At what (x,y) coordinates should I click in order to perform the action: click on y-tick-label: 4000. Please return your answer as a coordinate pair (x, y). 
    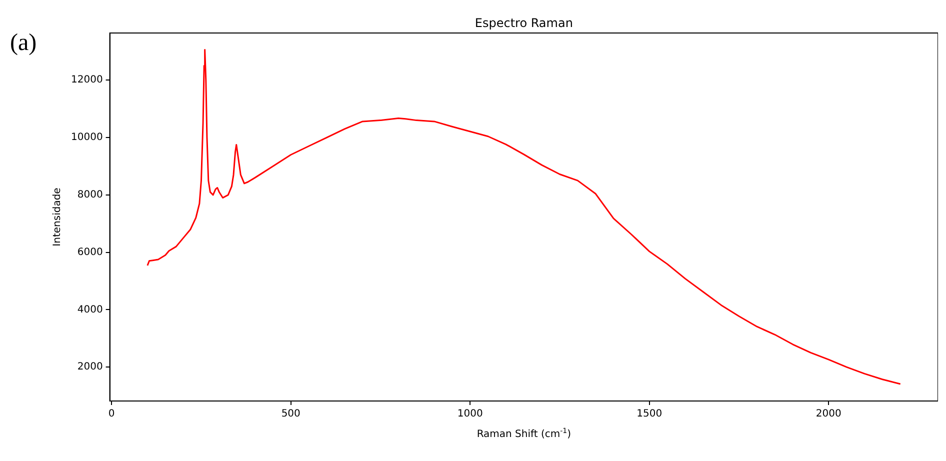
    Looking at the image, I should click on (90, 310).